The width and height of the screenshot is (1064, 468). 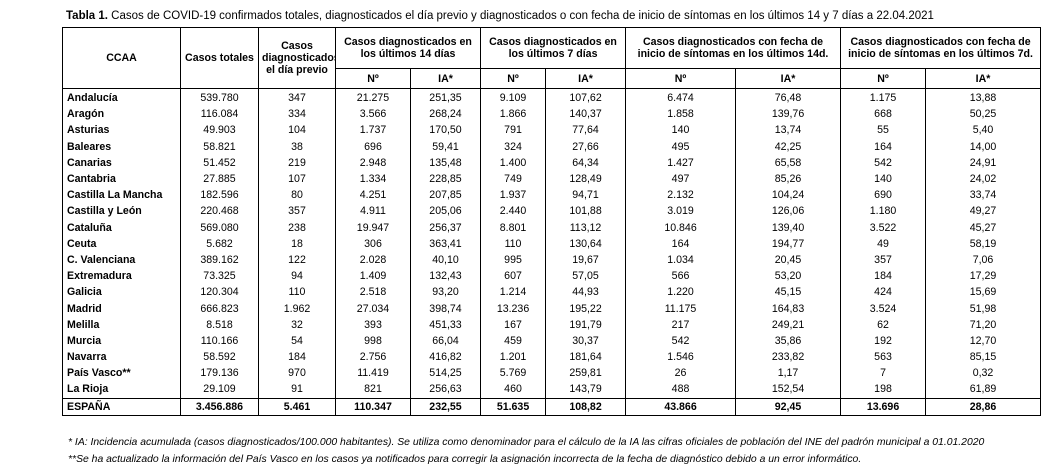 What do you see at coordinates (373, 243) in the screenshot?
I see `cell: 306` at bounding box center [373, 243].